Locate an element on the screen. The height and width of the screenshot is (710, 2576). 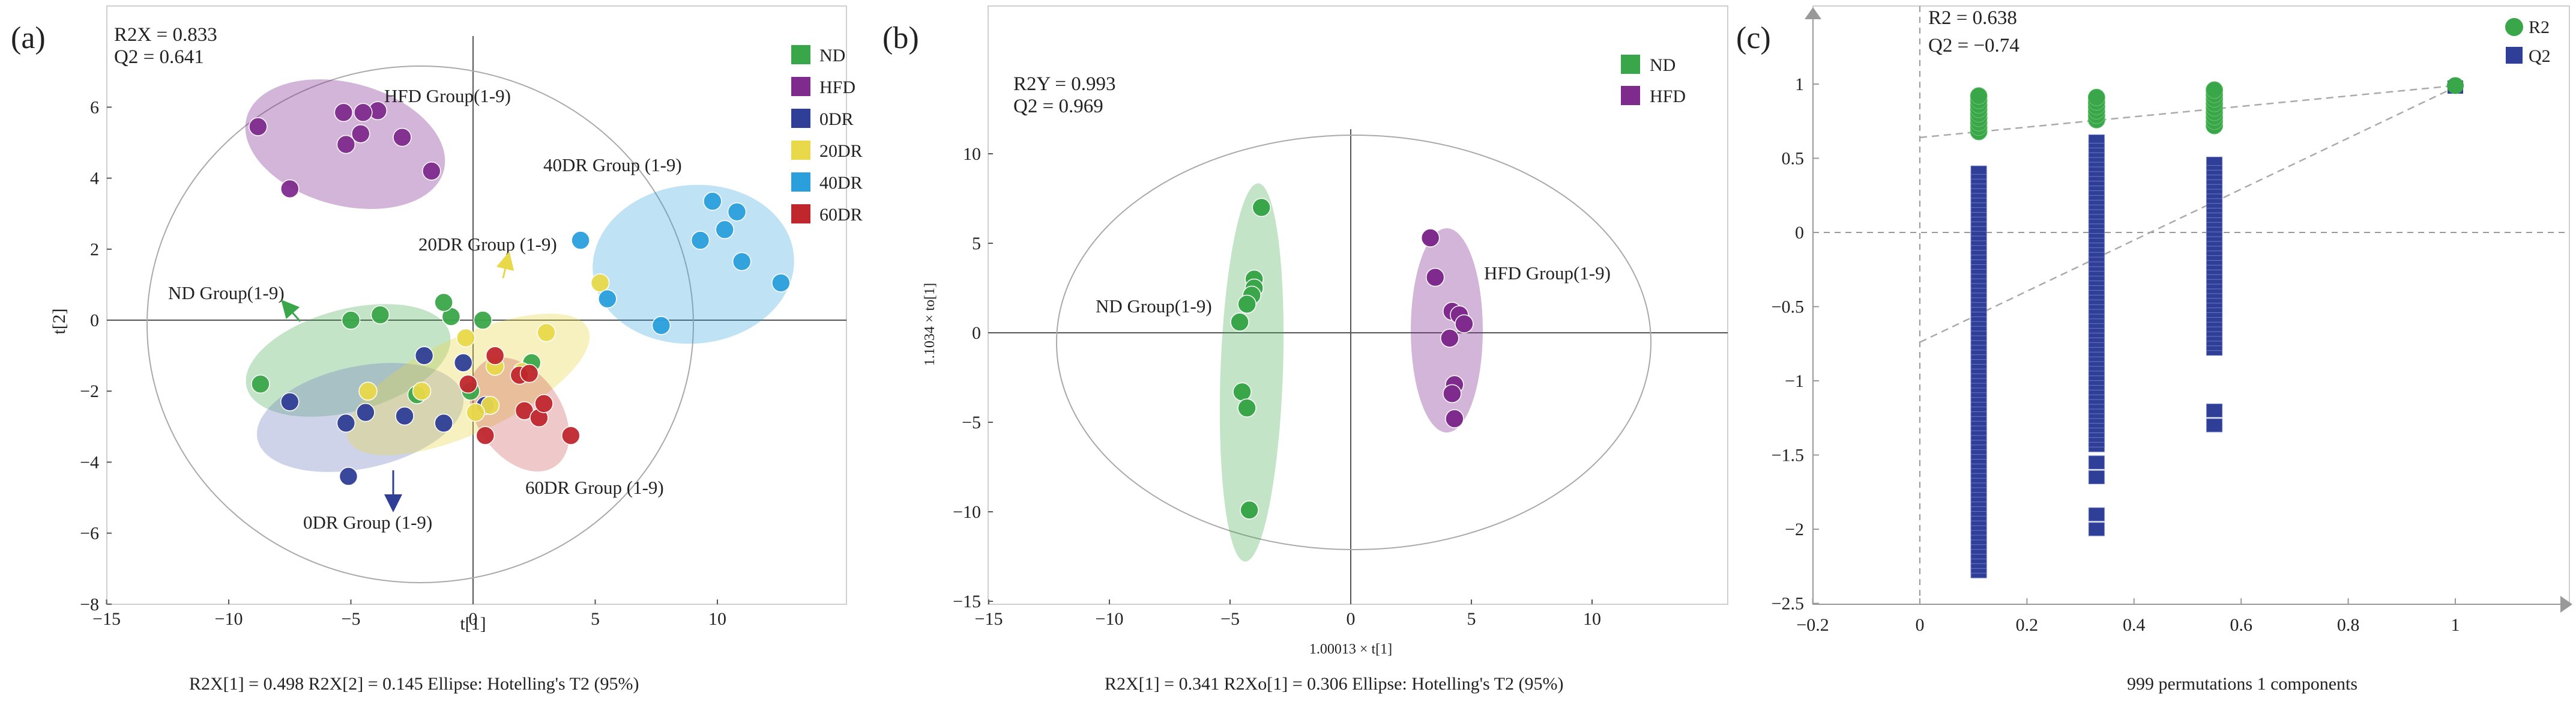
c-ytick-label: 1 is located at coordinates (1799, 84).